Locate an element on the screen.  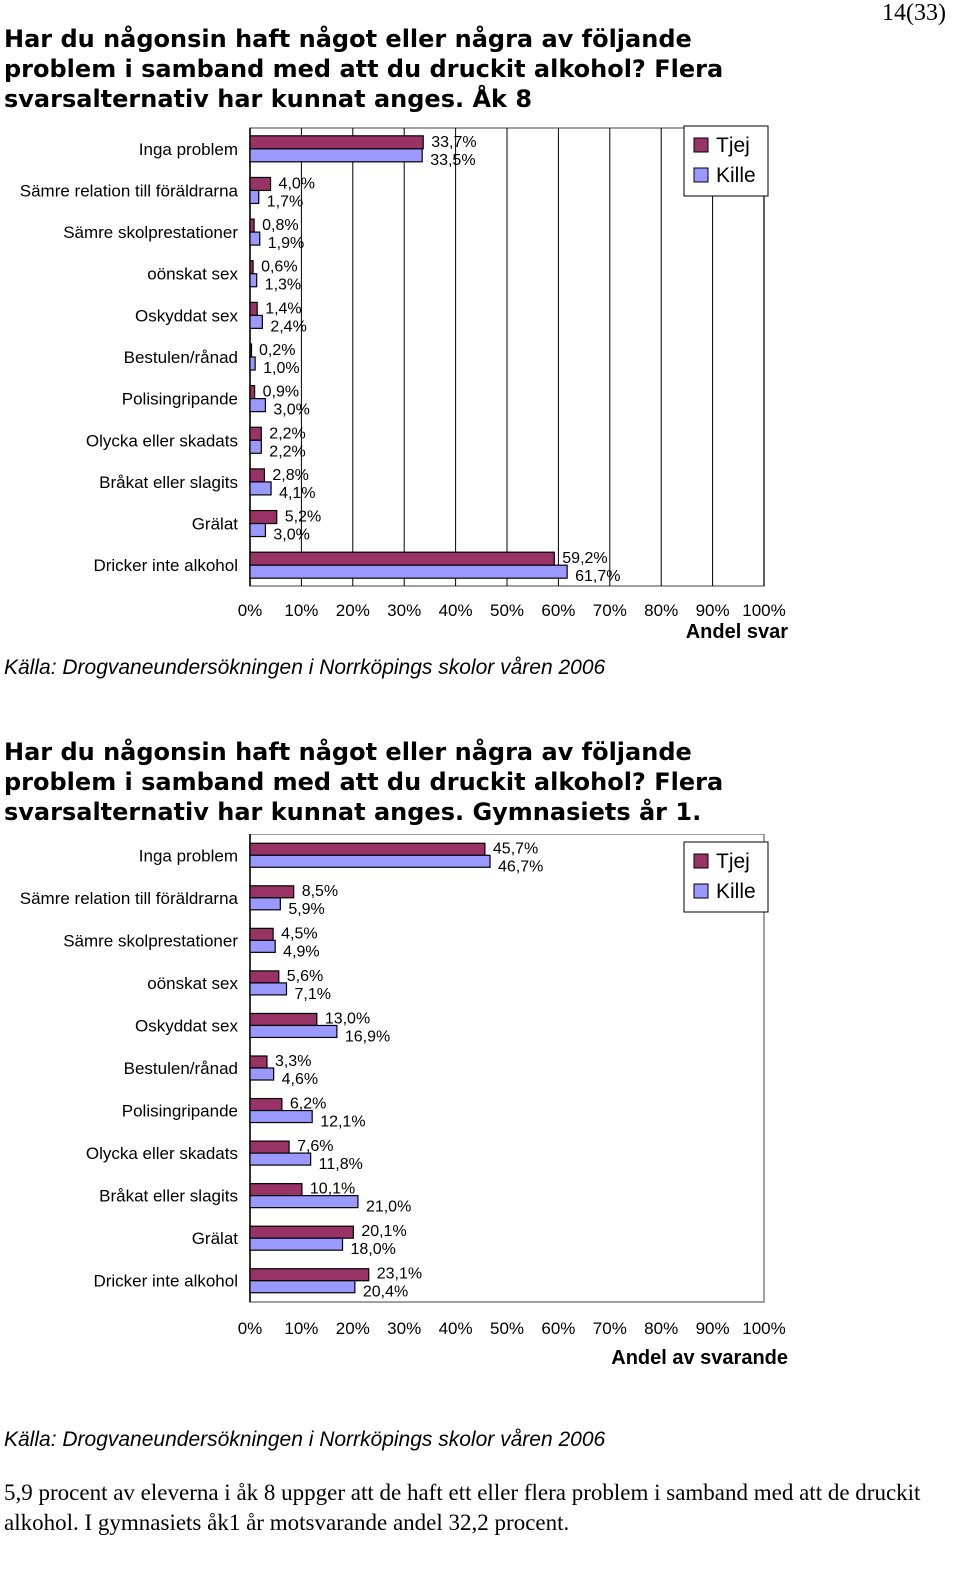
chart-1-data-label: 2,8% is located at coordinates (290, 475).